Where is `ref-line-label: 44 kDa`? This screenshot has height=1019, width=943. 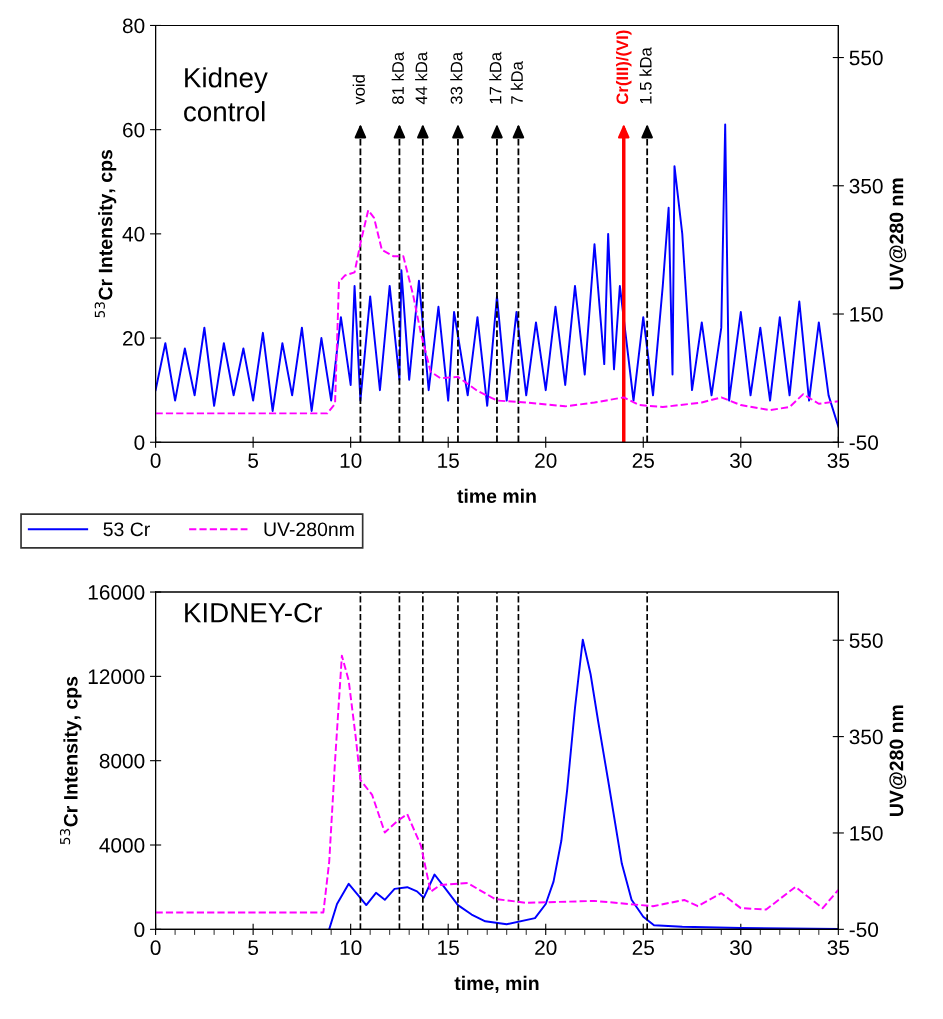 ref-line-label: 44 kDa is located at coordinates (421, 78).